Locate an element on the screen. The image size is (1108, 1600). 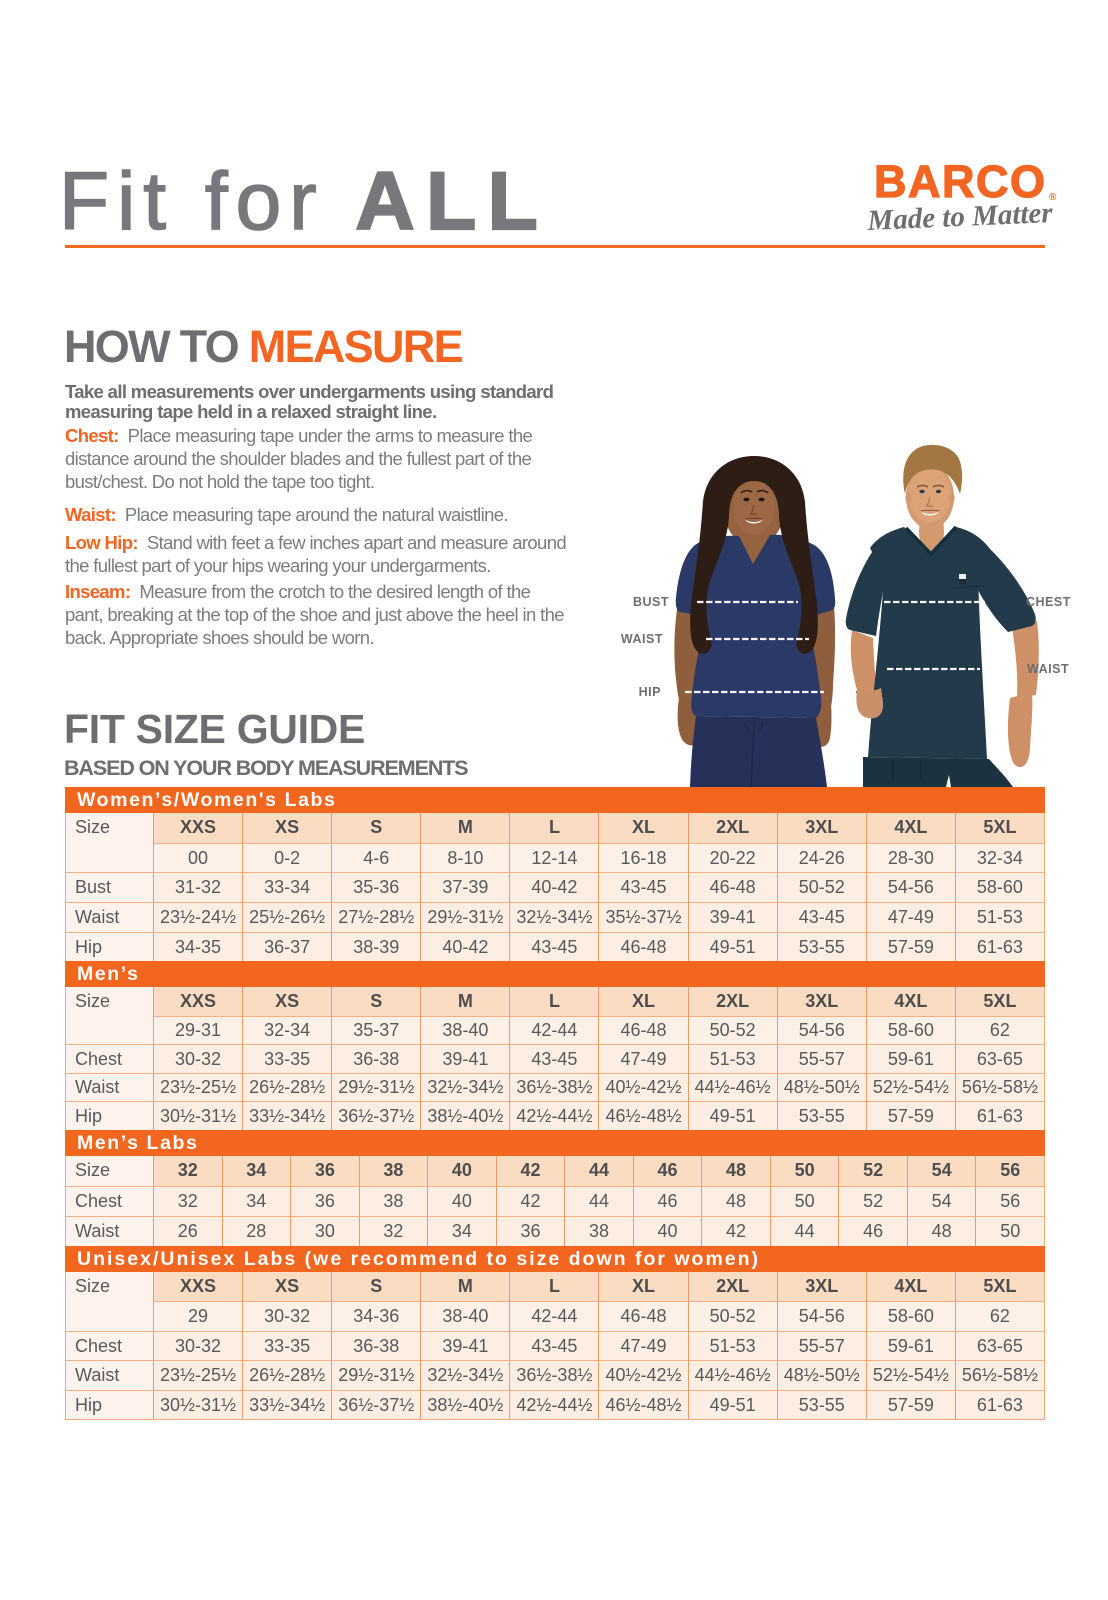
svg-text: BUST is located at coordinates (651, 602).